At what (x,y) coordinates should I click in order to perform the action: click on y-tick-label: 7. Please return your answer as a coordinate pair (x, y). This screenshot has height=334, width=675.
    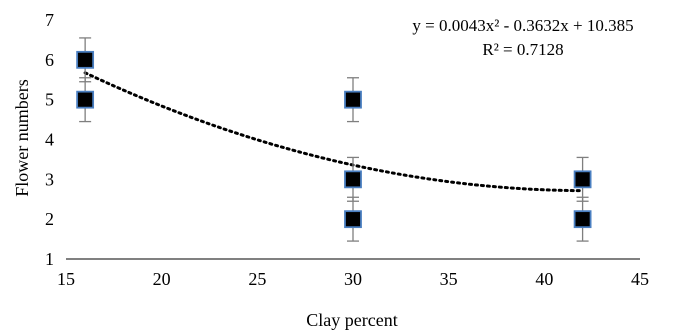
    Looking at the image, I should click on (49, 20).